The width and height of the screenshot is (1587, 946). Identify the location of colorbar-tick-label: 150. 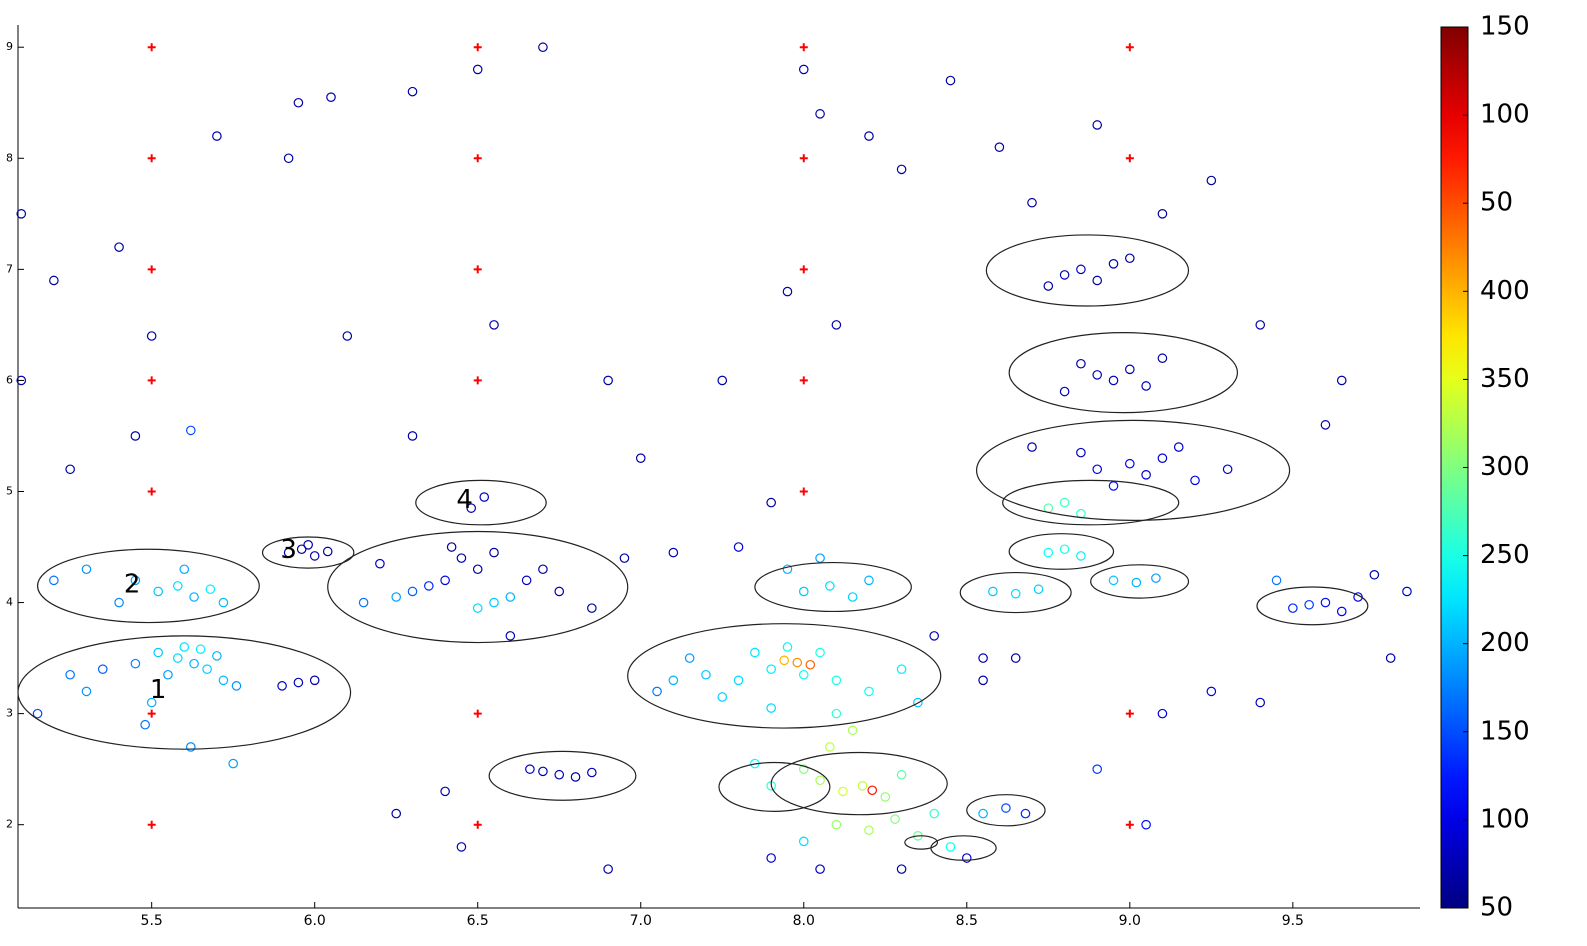
(1505, 731).